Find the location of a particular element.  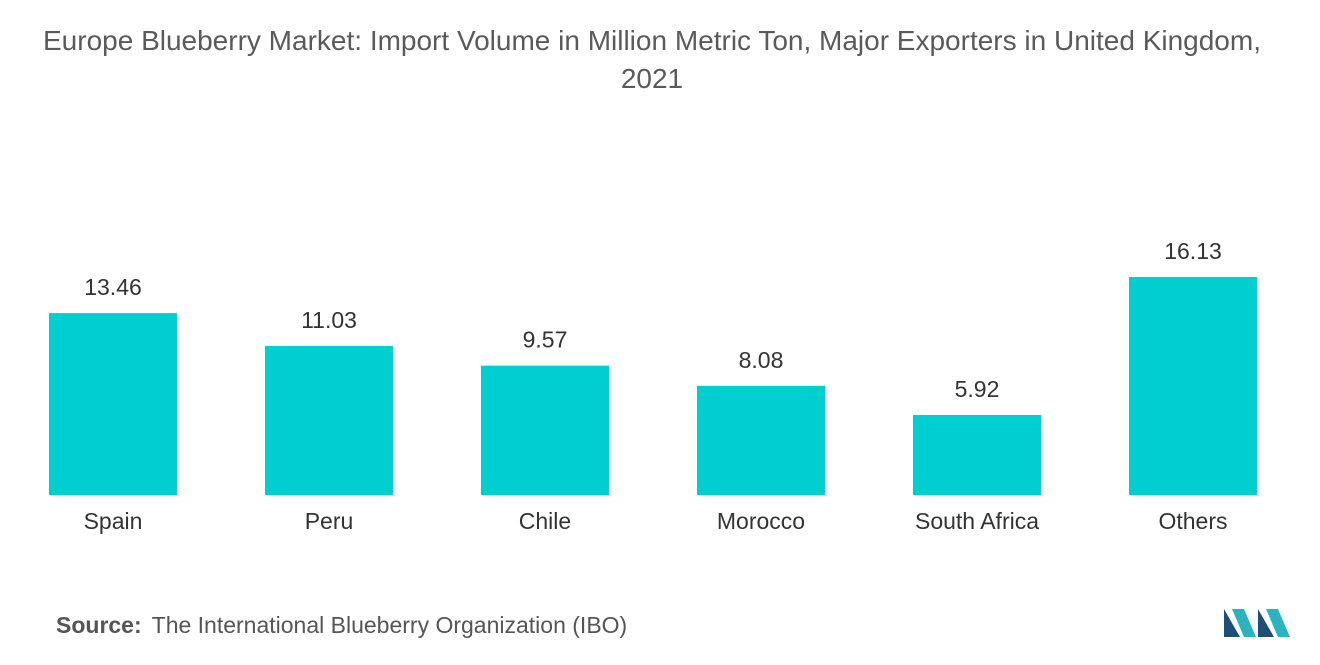

data-label: 5.92 is located at coordinates (977, 389).